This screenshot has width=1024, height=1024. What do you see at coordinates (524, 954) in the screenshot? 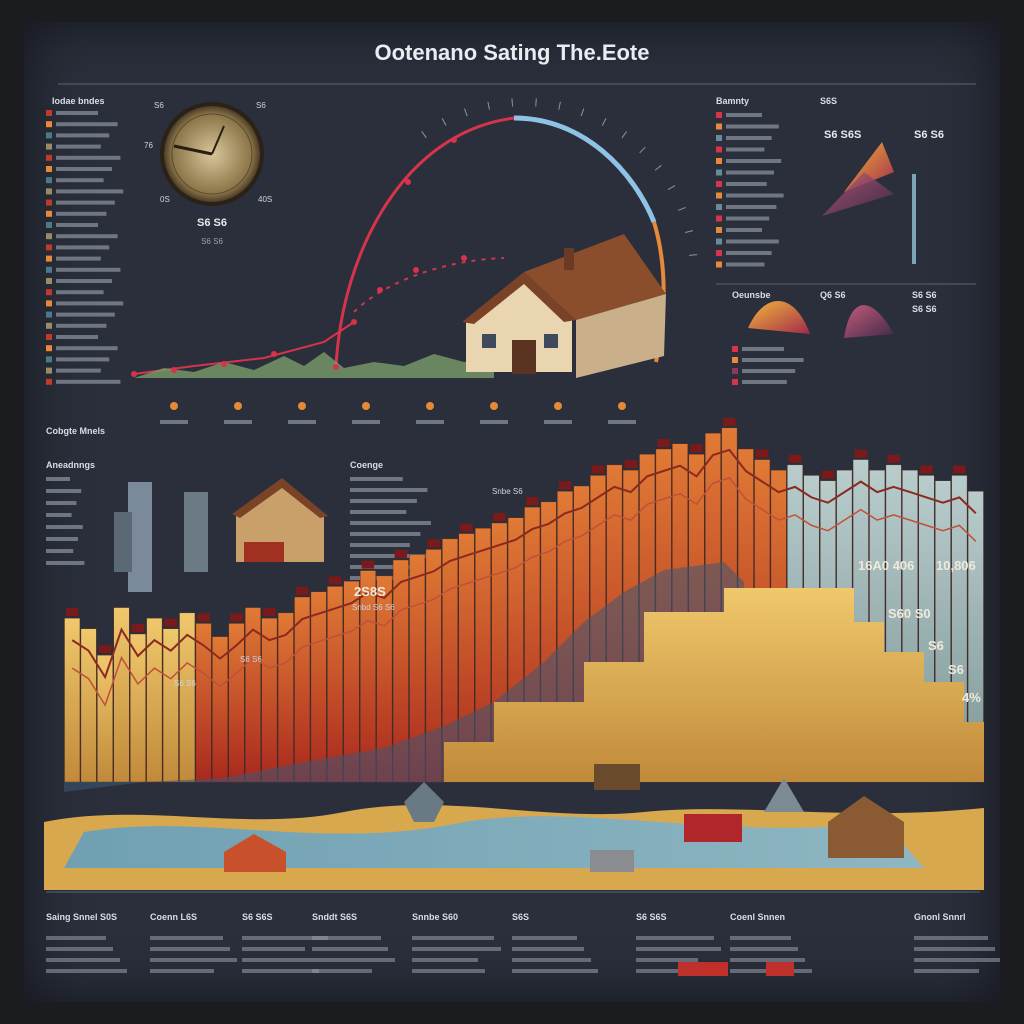
I see `footer-rows` at bounding box center [524, 954].